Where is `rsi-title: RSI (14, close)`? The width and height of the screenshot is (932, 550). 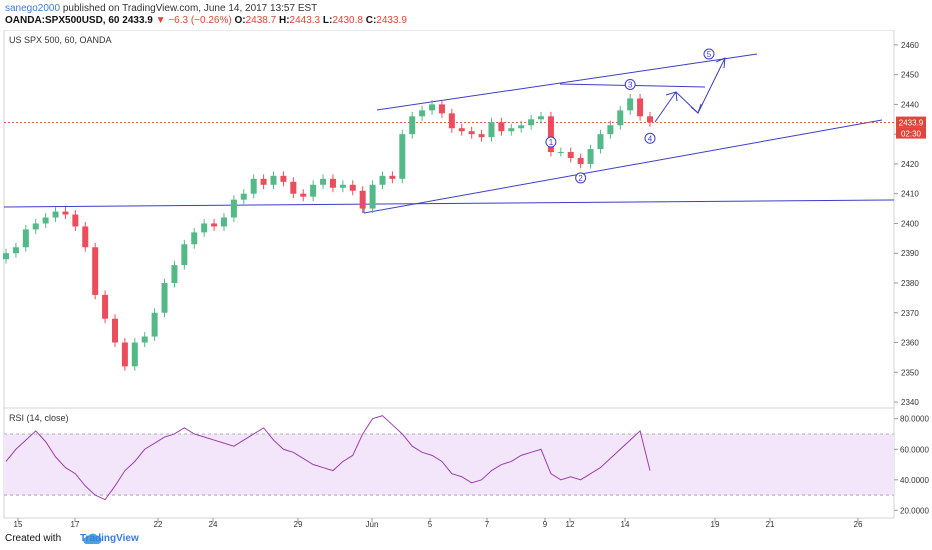 rsi-title: RSI (14, close) is located at coordinates (39, 418).